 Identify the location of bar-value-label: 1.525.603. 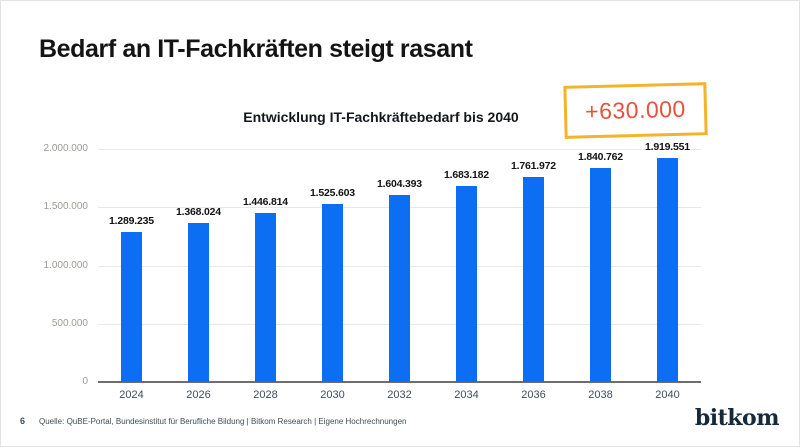
(332, 193).